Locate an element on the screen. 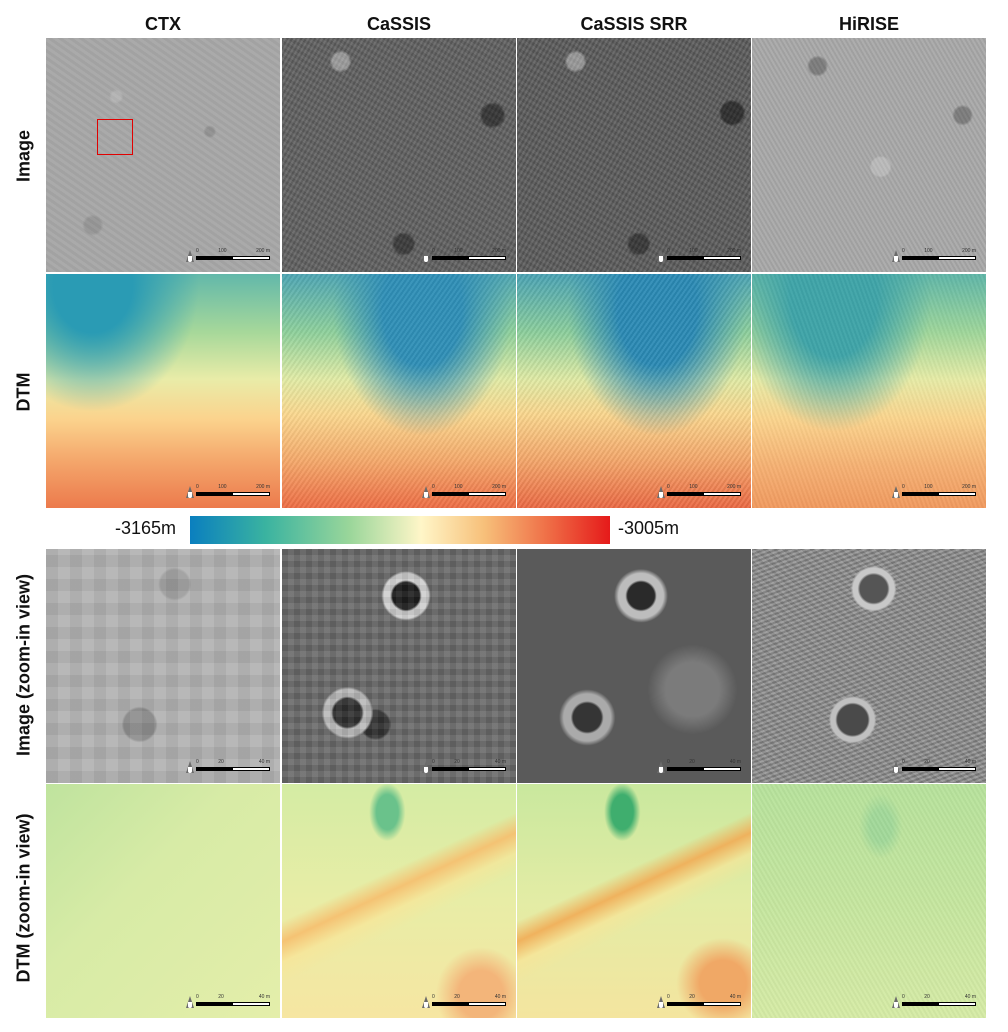 This screenshot has height=1032, width=1008. column-title-cassis-srr: CaSSIS SRR is located at coordinates (634, 24).